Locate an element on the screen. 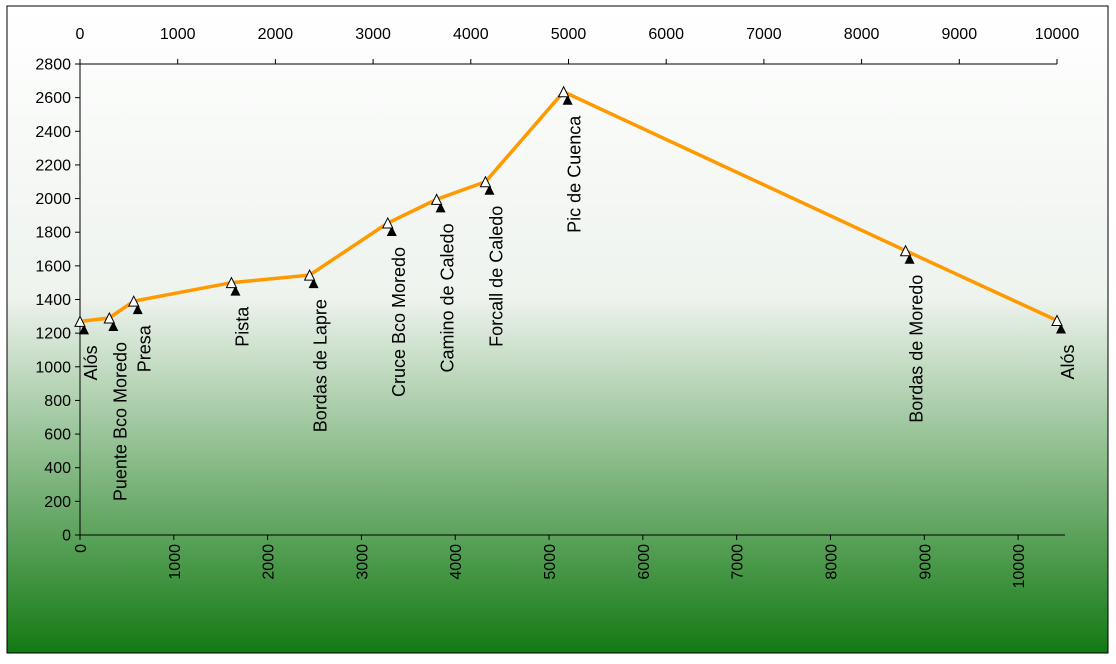 The height and width of the screenshot is (664, 1116). x-top-tick-label: 5000 is located at coordinates (569, 34).